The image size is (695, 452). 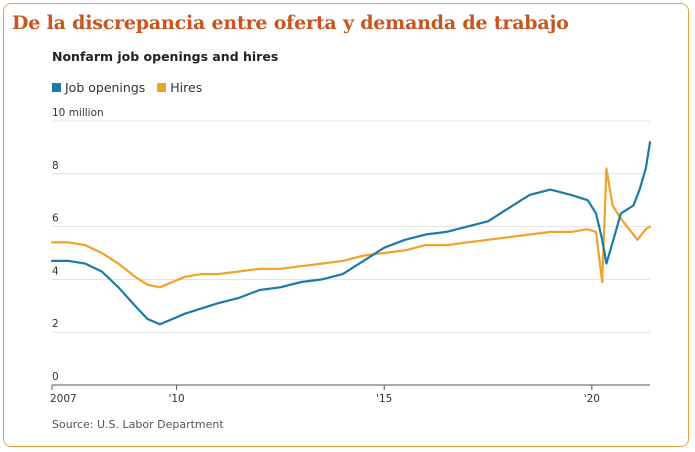 I want to click on legend: Job openings Hires, so click(x=133, y=87).